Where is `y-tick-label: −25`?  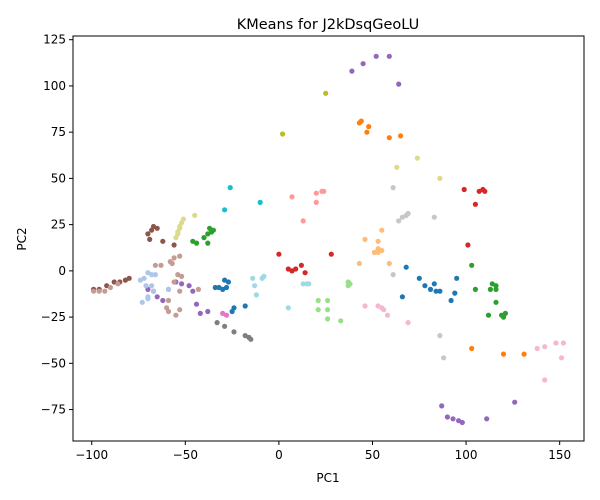 y-tick-label: −25 is located at coordinates (53, 317).